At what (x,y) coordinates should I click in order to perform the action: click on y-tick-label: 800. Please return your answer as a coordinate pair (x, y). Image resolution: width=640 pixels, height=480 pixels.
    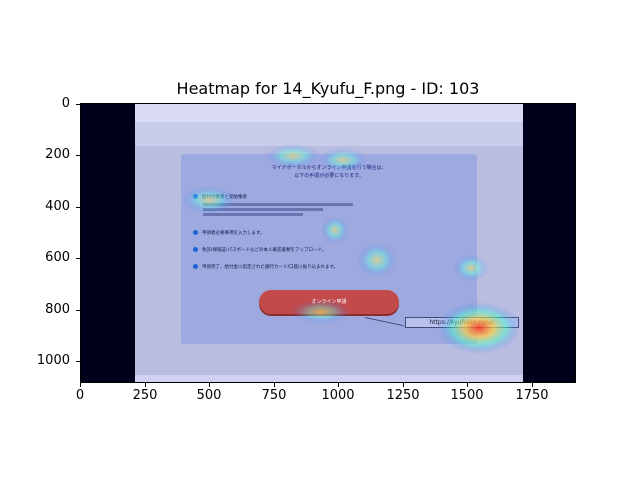
    Looking at the image, I should click on (57, 309).